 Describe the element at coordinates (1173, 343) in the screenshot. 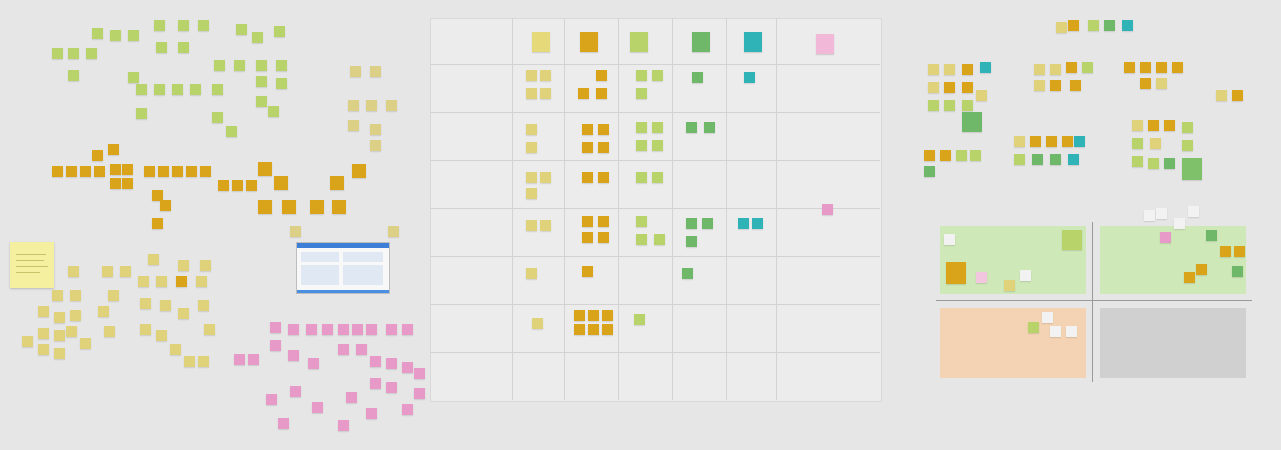

I see `quadrant-bottom-right` at that location.